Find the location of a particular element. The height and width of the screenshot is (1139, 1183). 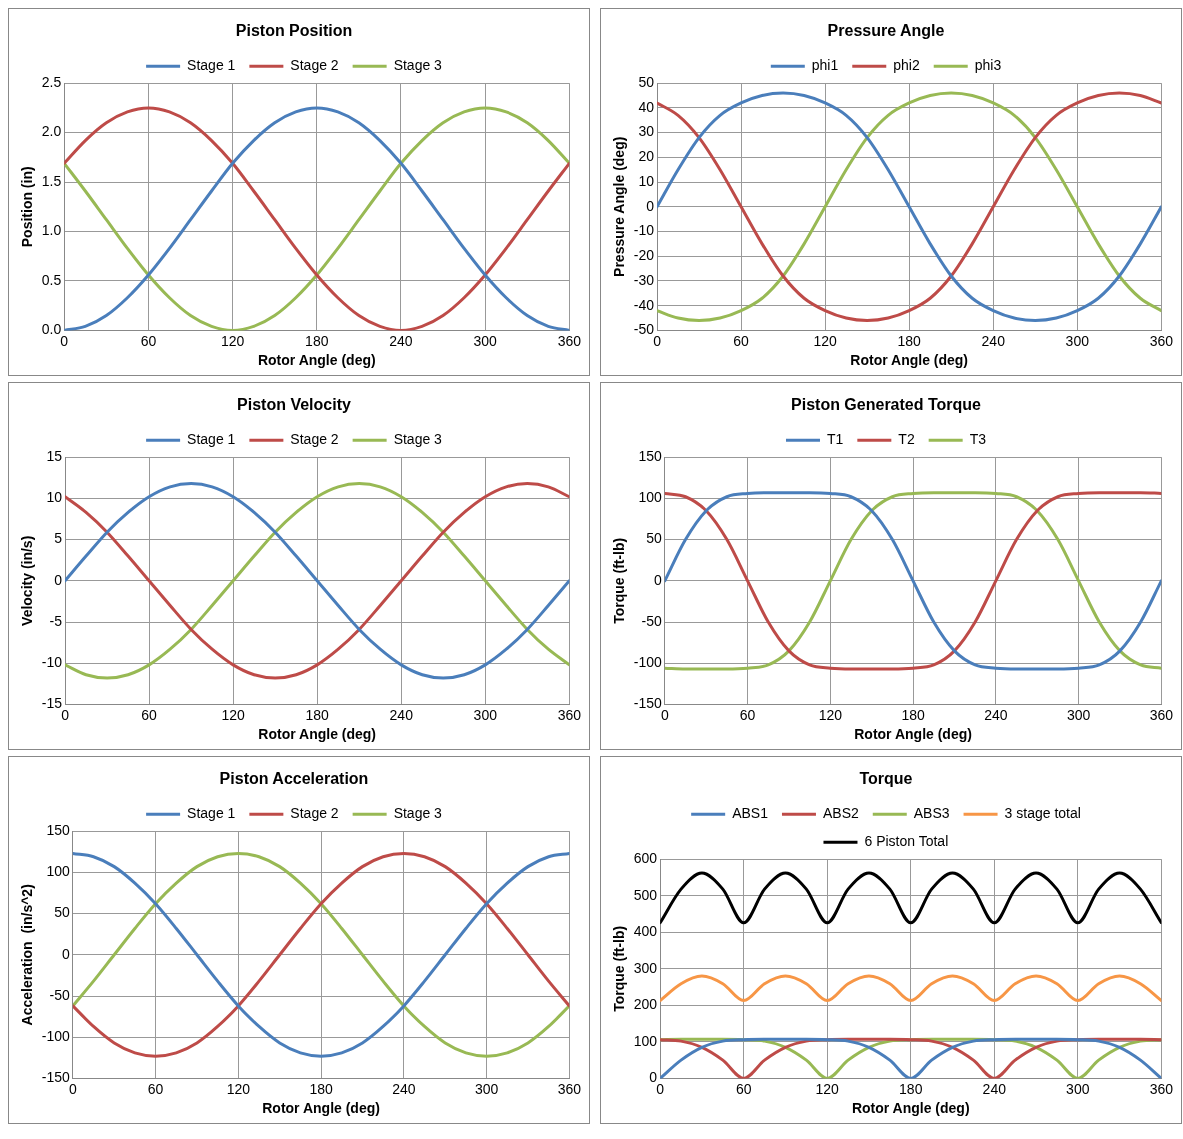

chart-title: Piston Acceleration is located at coordinates (294, 779).